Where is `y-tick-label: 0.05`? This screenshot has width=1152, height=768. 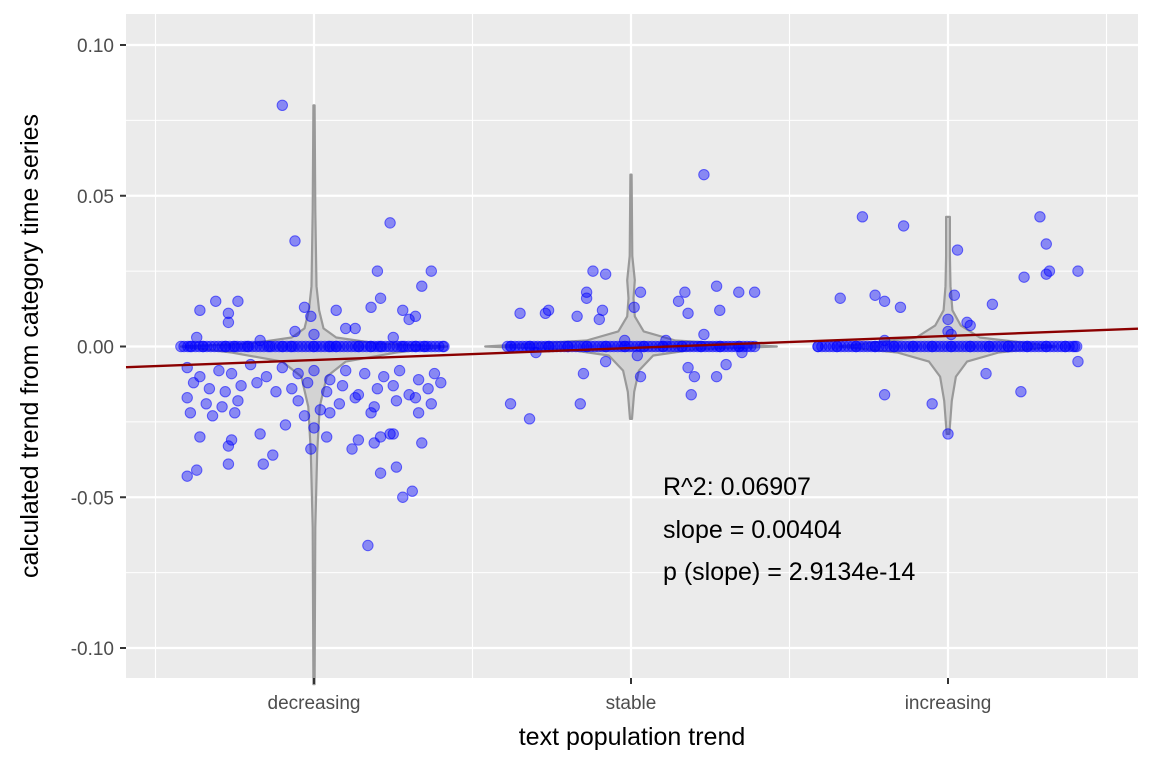
y-tick-label: 0.05 is located at coordinates (95, 197).